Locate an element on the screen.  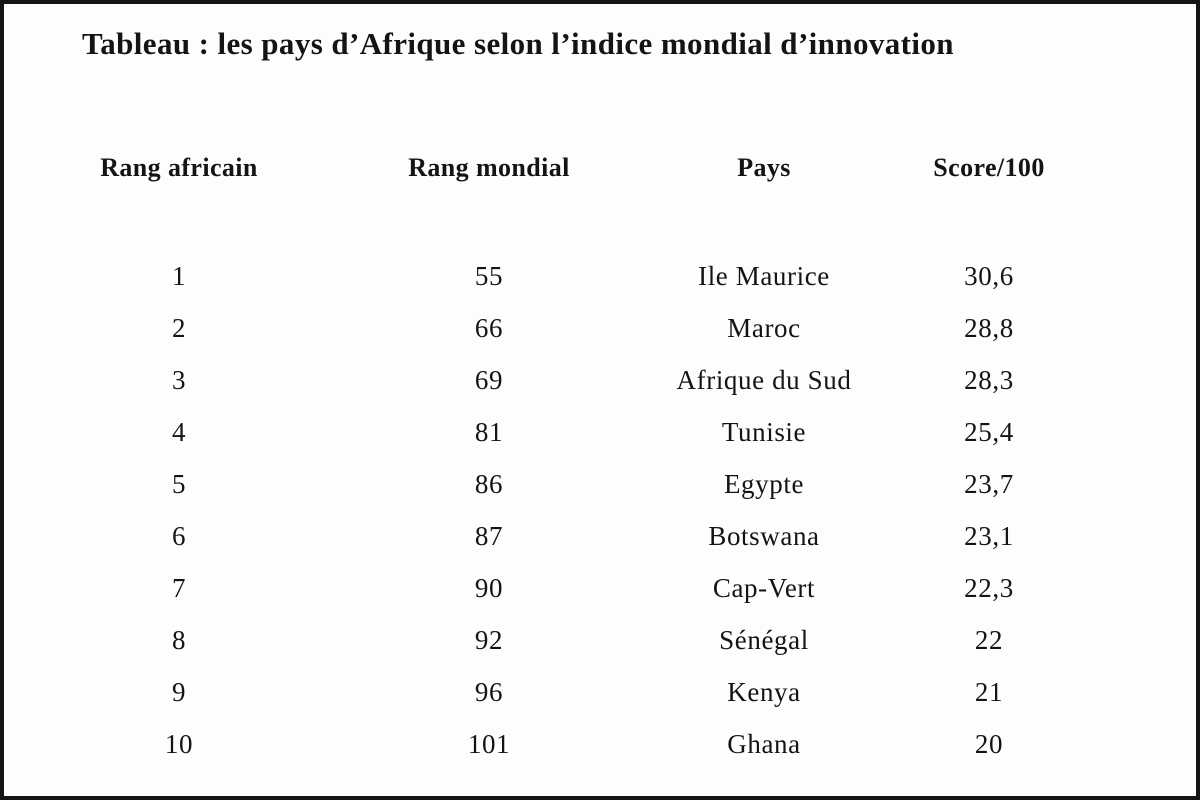
cell-score: 30,6 is located at coordinates (989, 275).